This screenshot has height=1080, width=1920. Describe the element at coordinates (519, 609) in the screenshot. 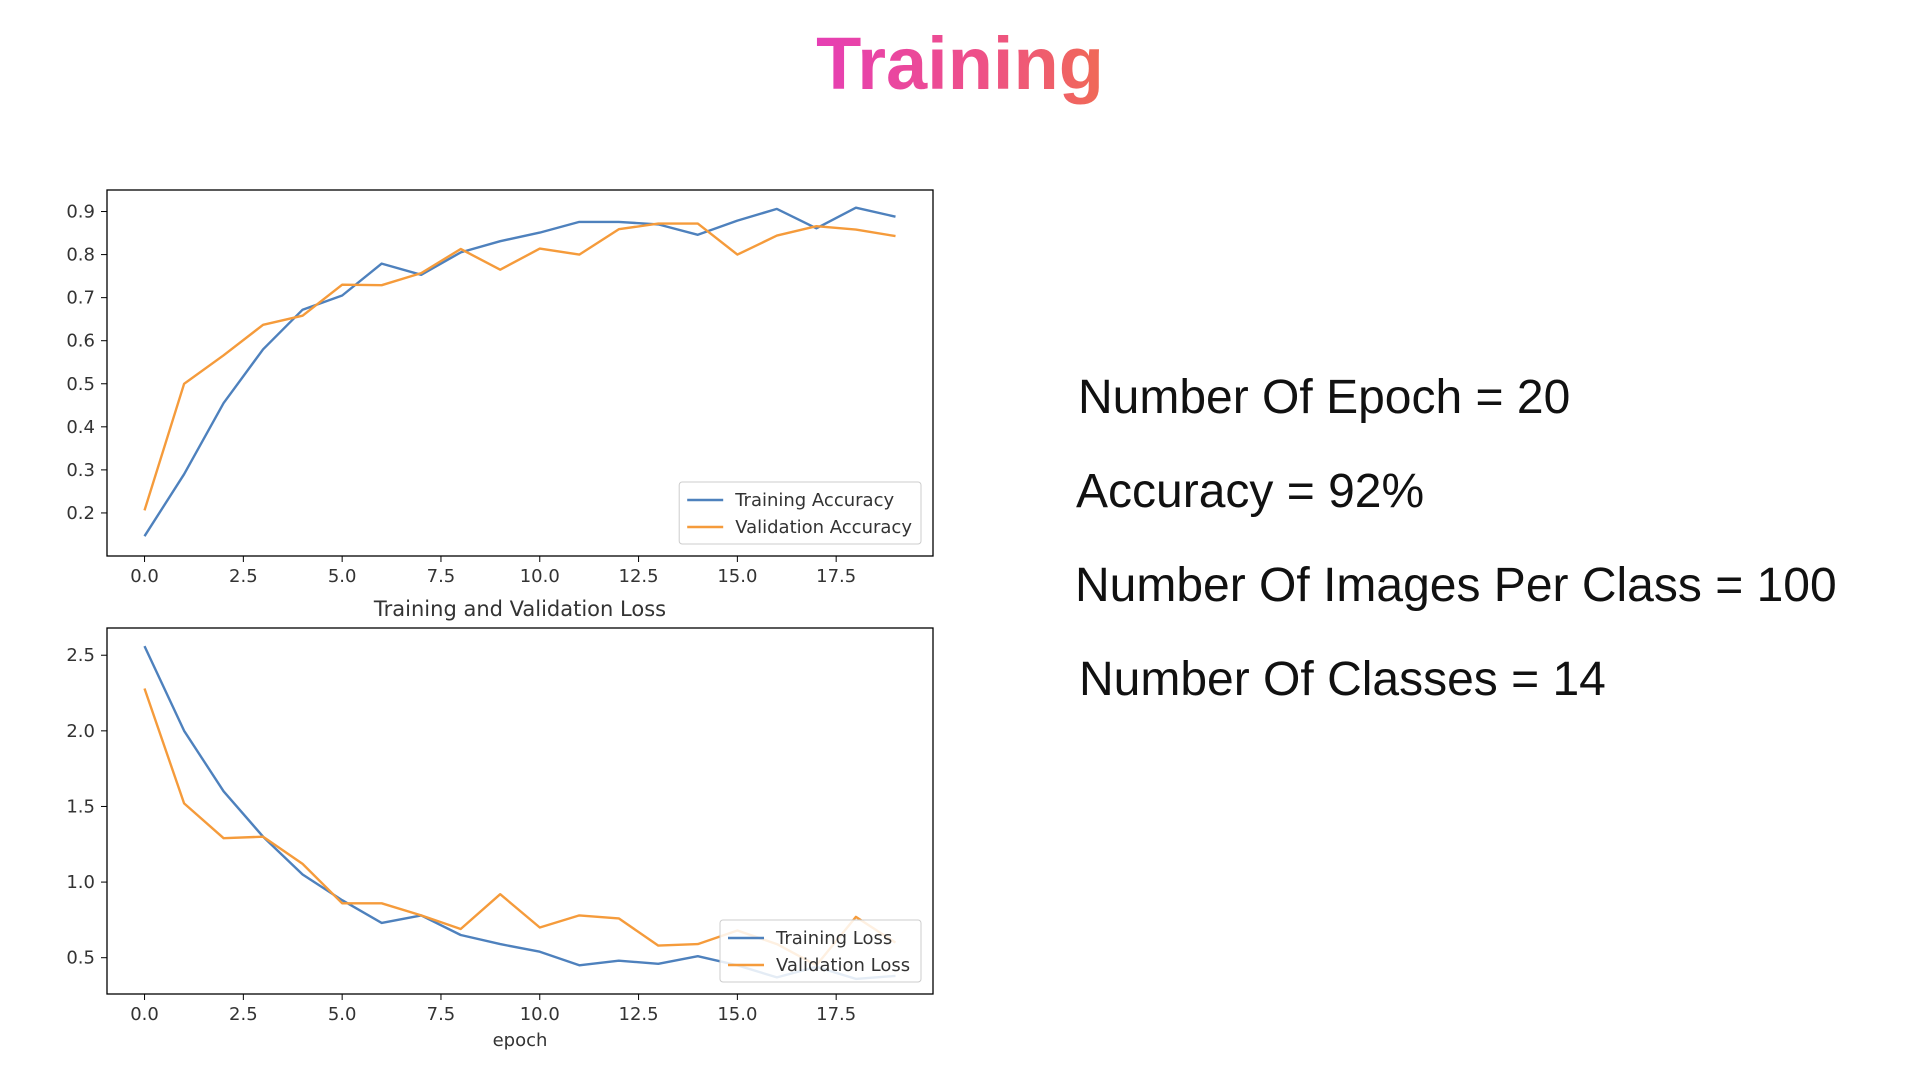

I see `chart-title: Training and Validation Loss` at that location.